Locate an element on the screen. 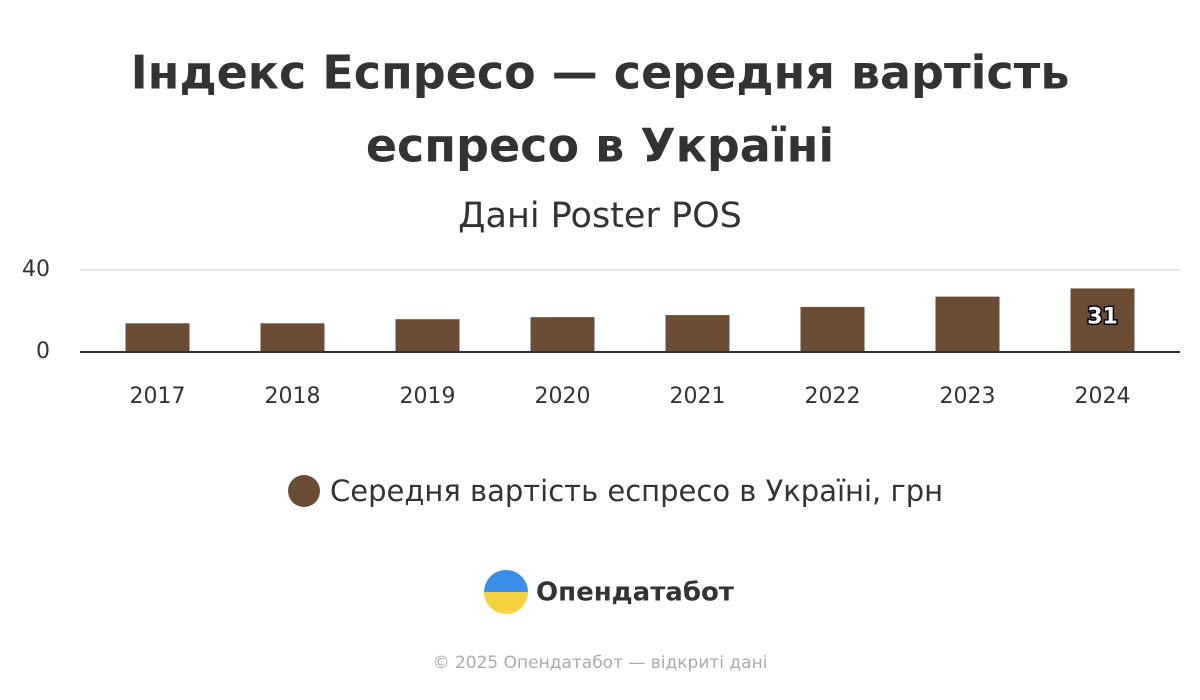 The height and width of the screenshot is (700, 1200). x-tick-label: 2020 is located at coordinates (563, 396).